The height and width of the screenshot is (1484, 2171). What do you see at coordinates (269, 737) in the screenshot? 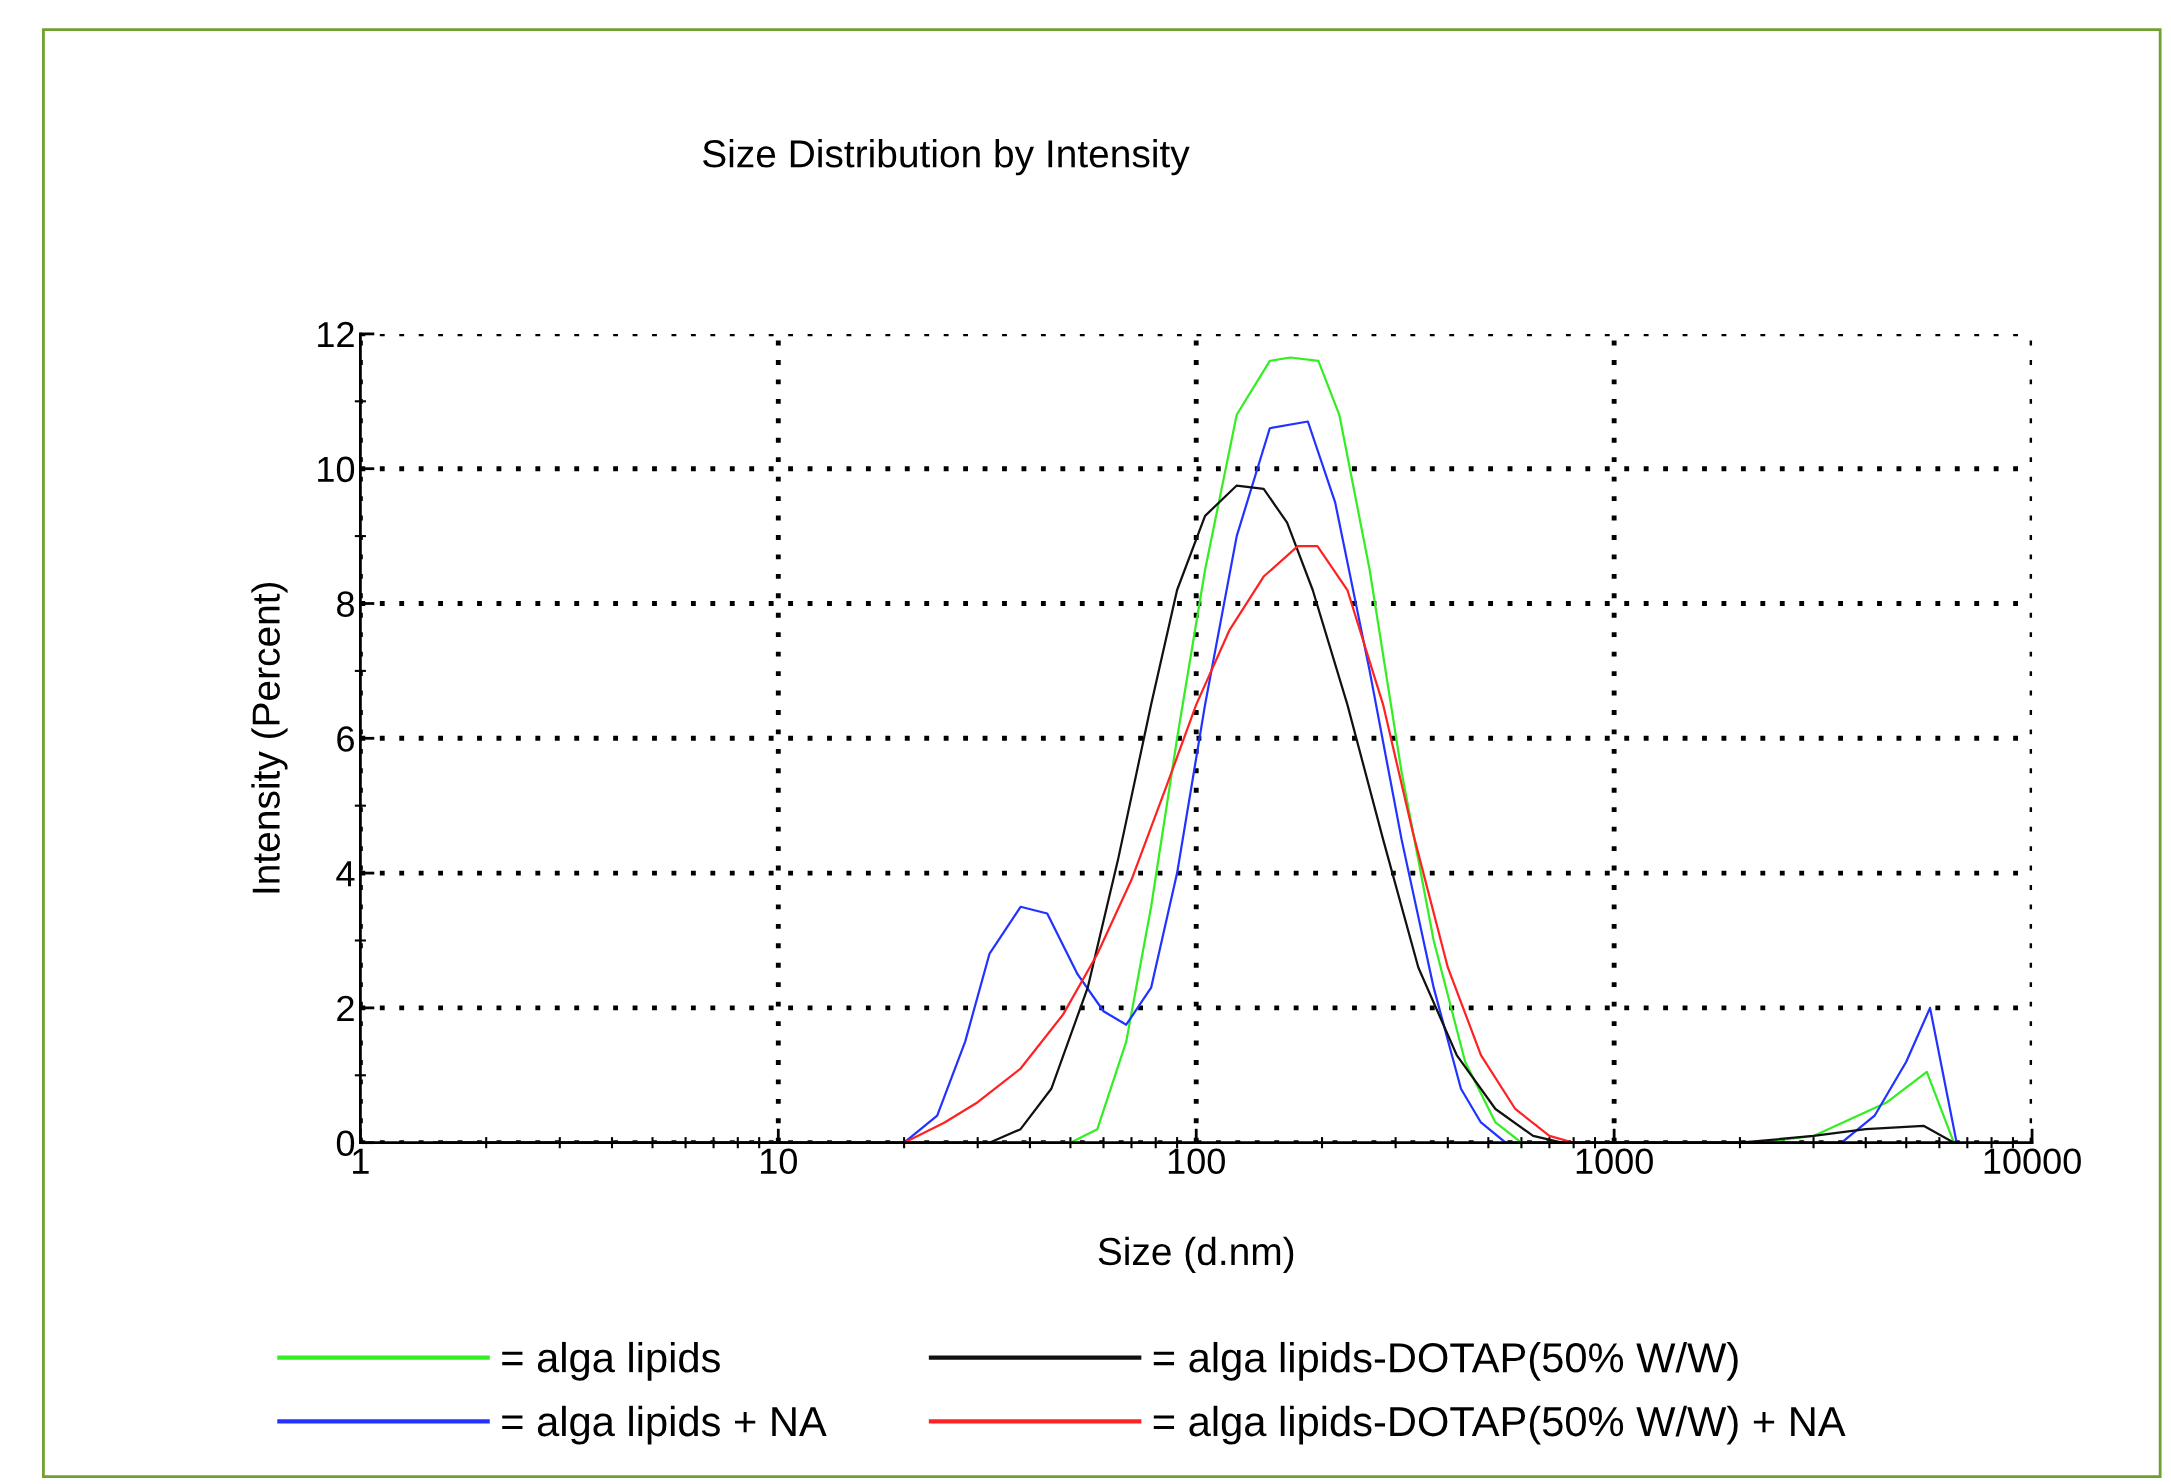
I see `y-axis-title: Intensity (Percent)` at bounding box center [269, 737].